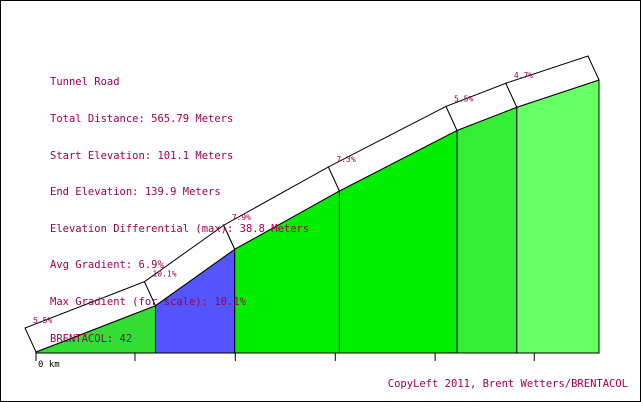 This screenshot has width=641, height=402. What do you see at coordinates (507, 384) in the screenshot?
I see `copyright: CopyLeft 2011, Brent Wetters/BRENTACOL` at bounding box center [507, 384].